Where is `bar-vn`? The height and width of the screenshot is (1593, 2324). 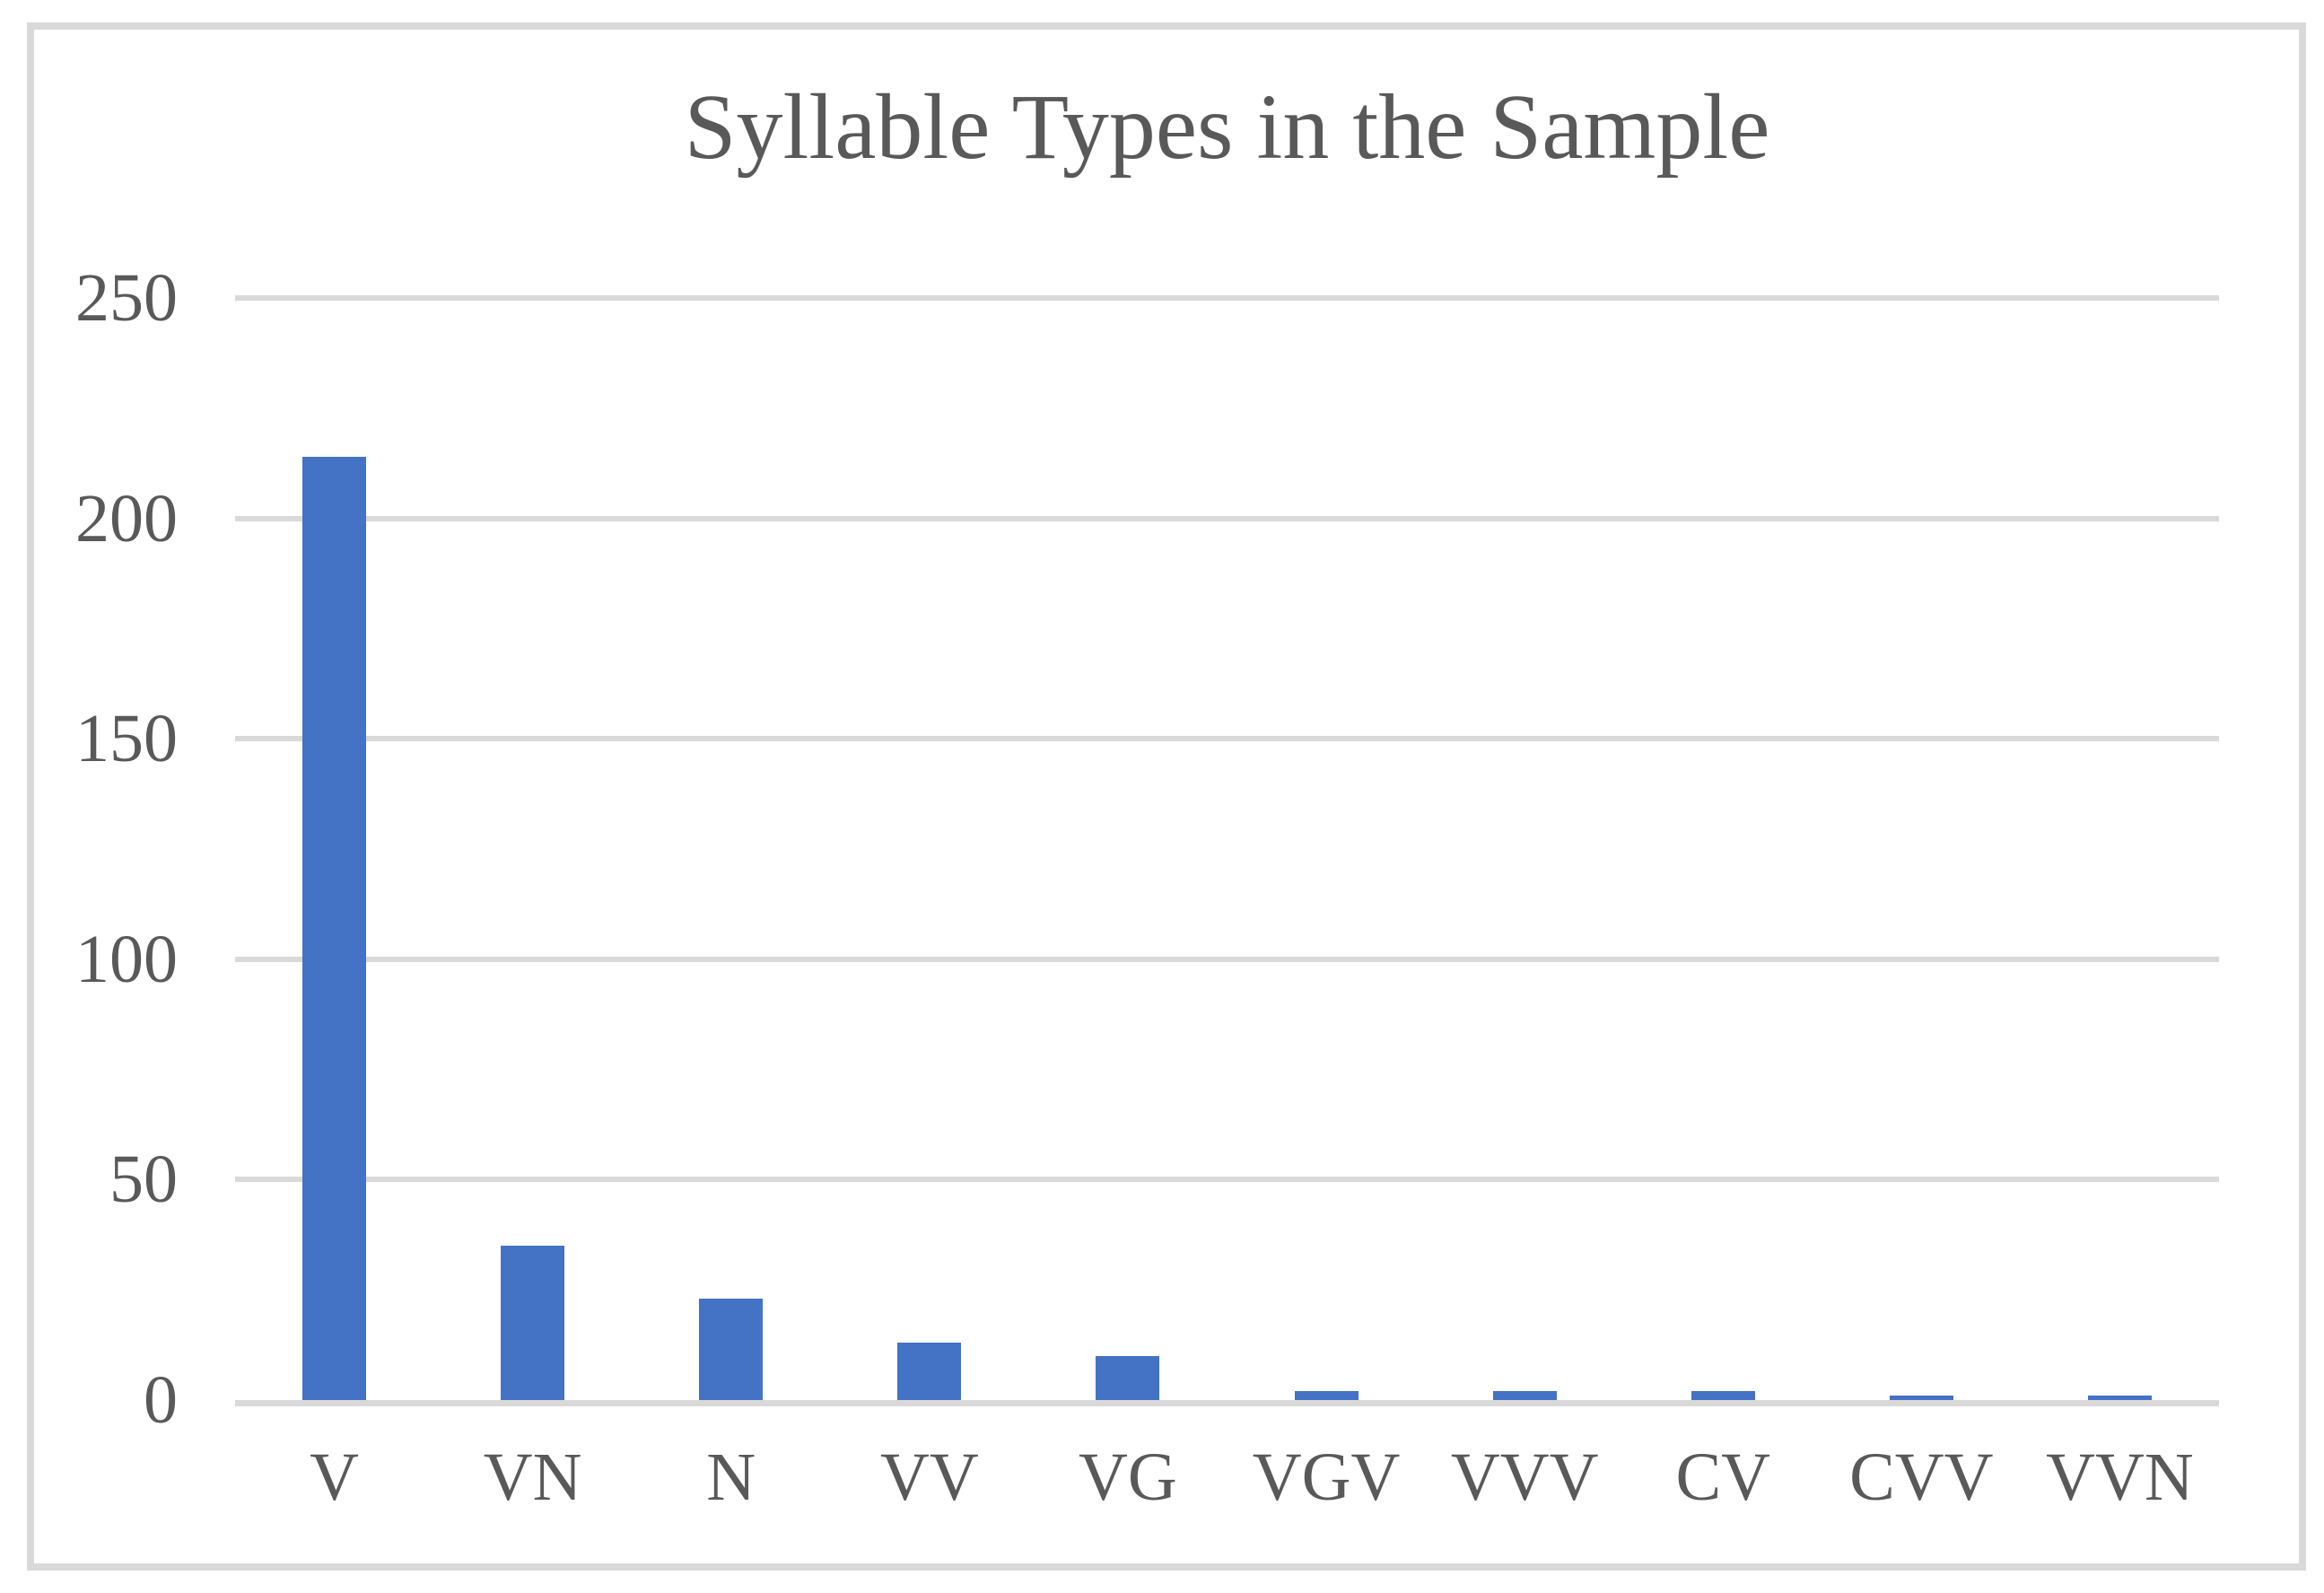
bar-vn is located at coordinates (533, 1323).